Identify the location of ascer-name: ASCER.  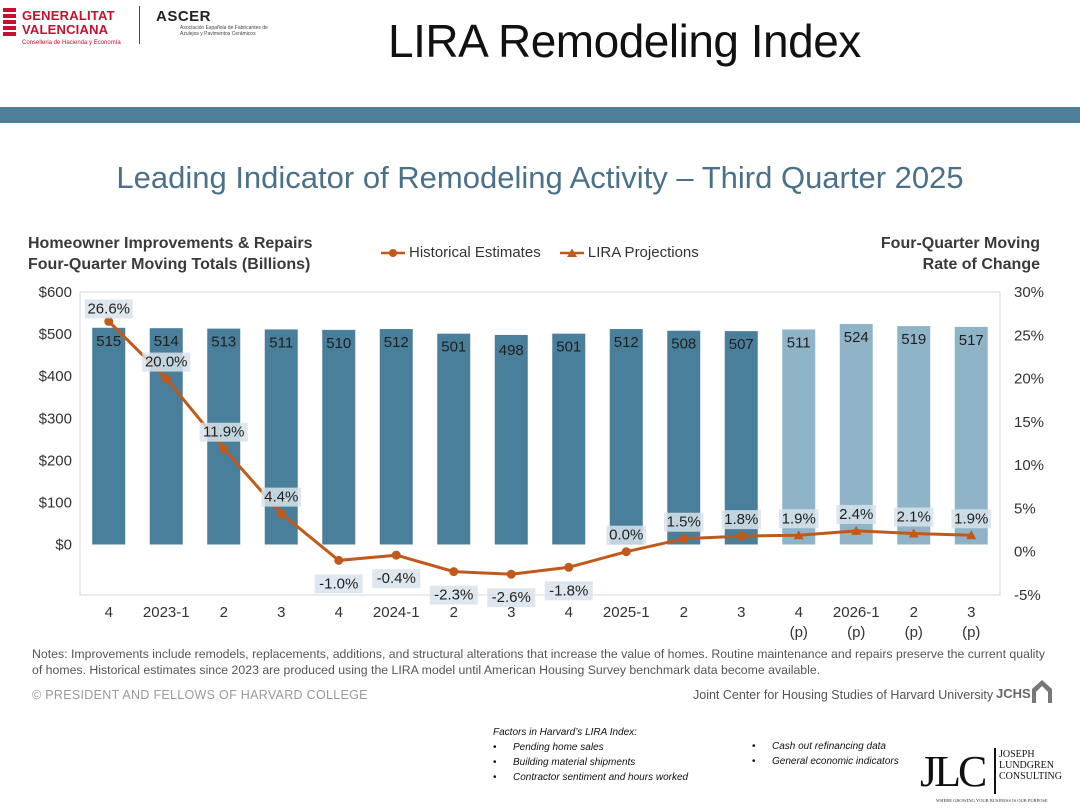
(184, 16).